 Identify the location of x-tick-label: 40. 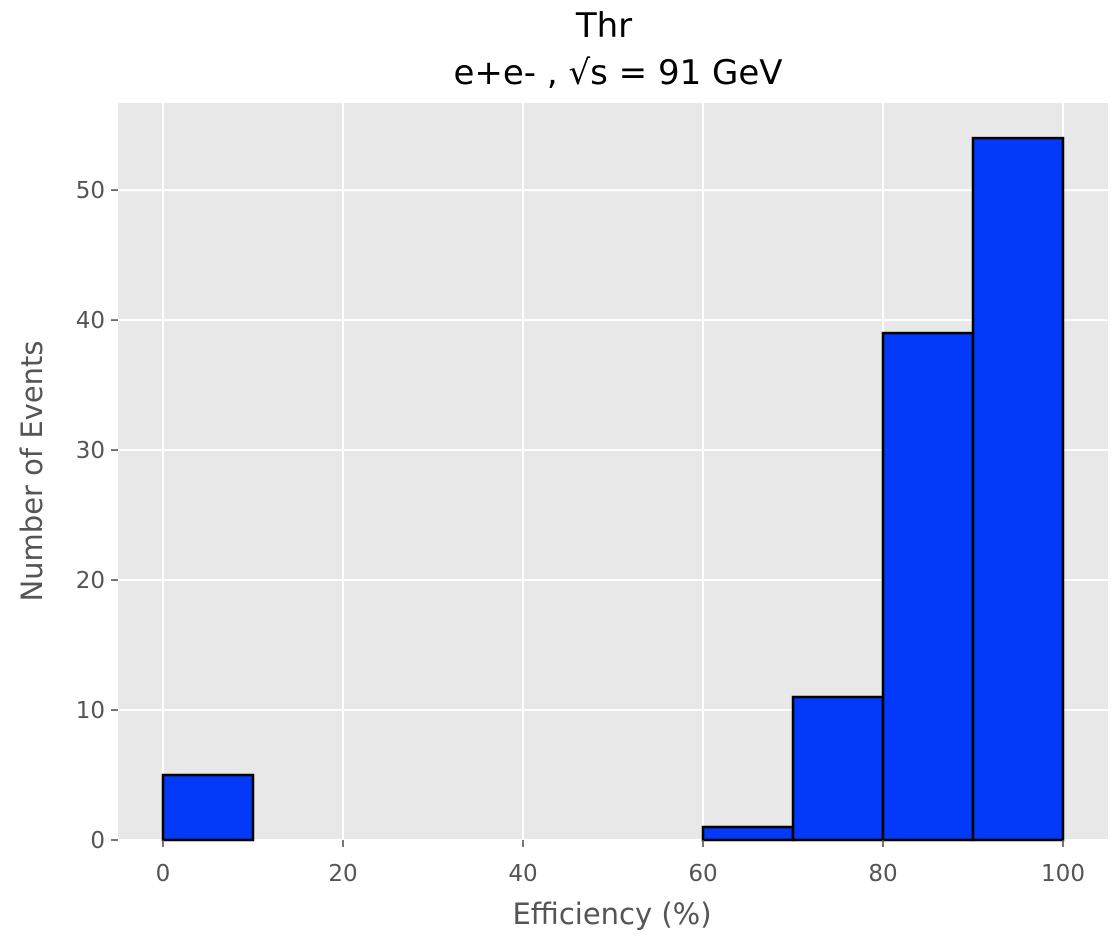
(522, 874).